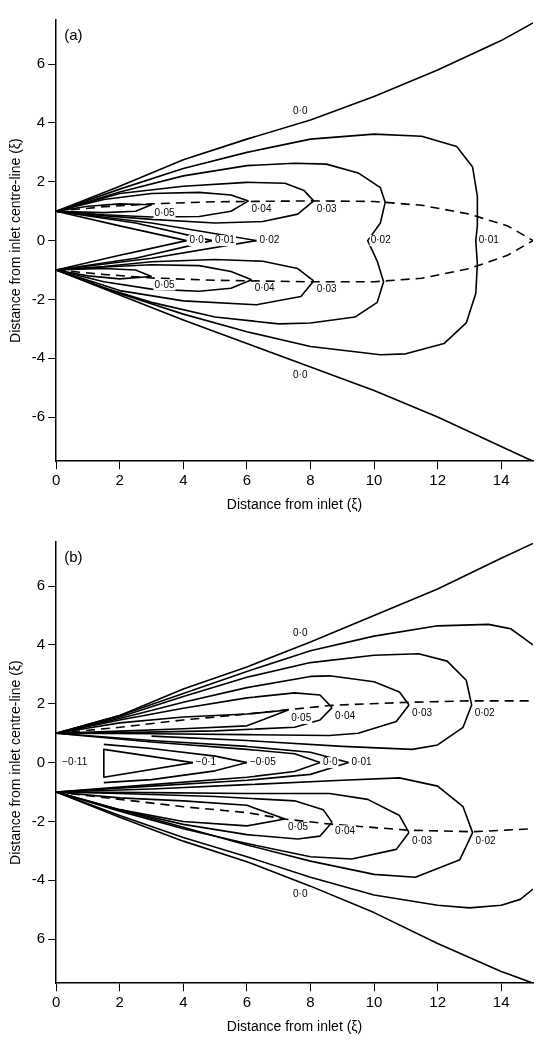 The width and height of the screenshot is (537, 1047). I want to click on chart-title: (a), so click(73, 34).